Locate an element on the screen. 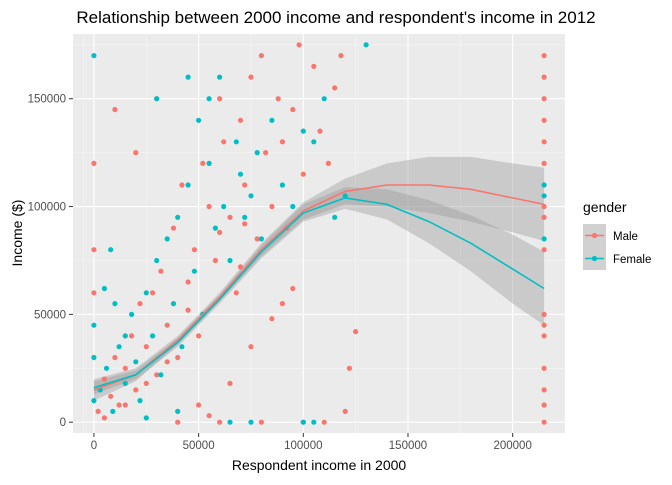 The height and width of the screenshot is (485, 672). legend-label-male: Male is located at coordinates (625, 237).